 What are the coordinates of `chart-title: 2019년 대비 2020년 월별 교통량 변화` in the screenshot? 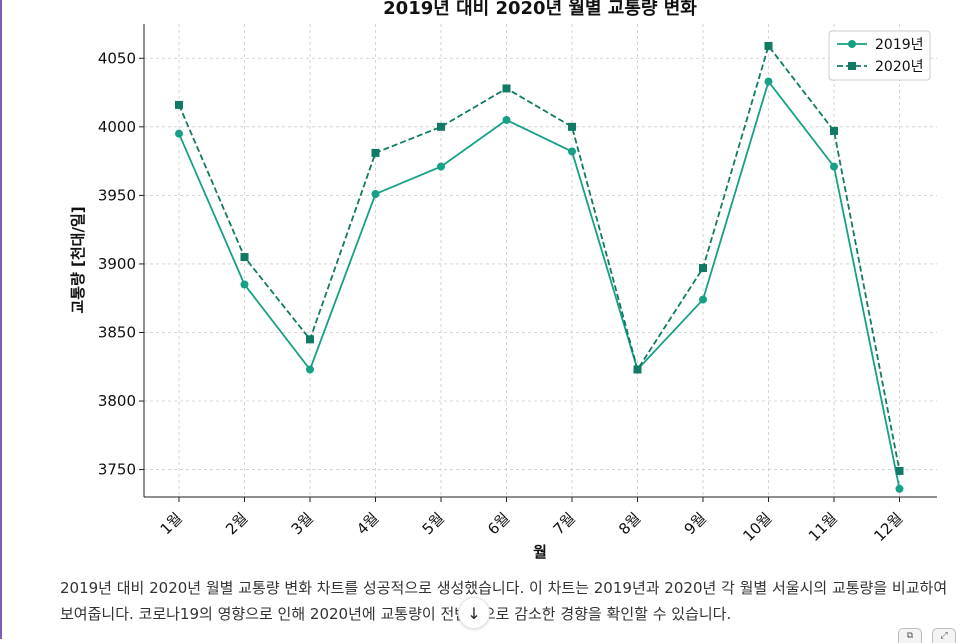 It's located at (540, 9).